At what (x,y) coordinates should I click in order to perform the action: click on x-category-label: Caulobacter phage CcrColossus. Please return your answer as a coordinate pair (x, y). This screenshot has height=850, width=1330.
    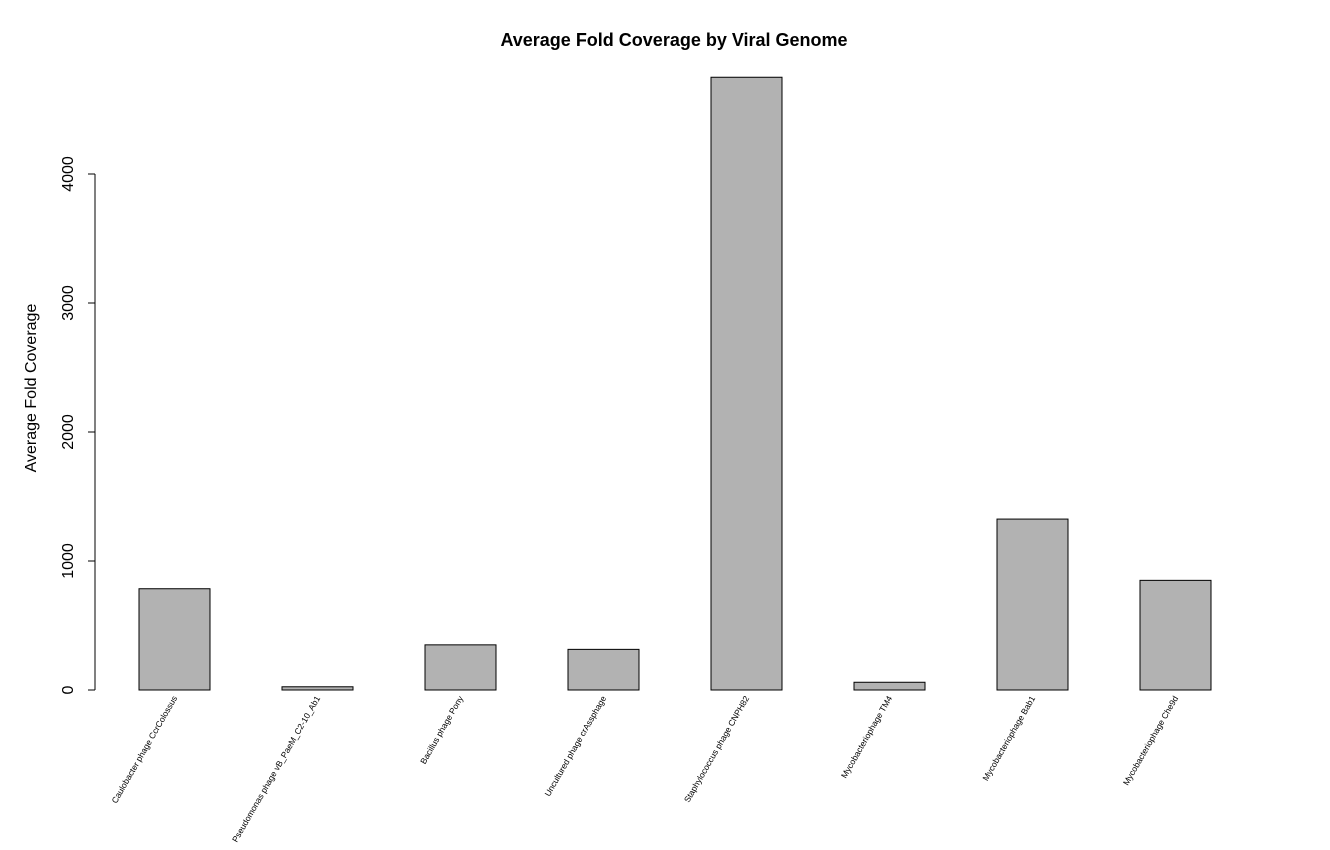
    Looking at the image, I should click on (144, 749).